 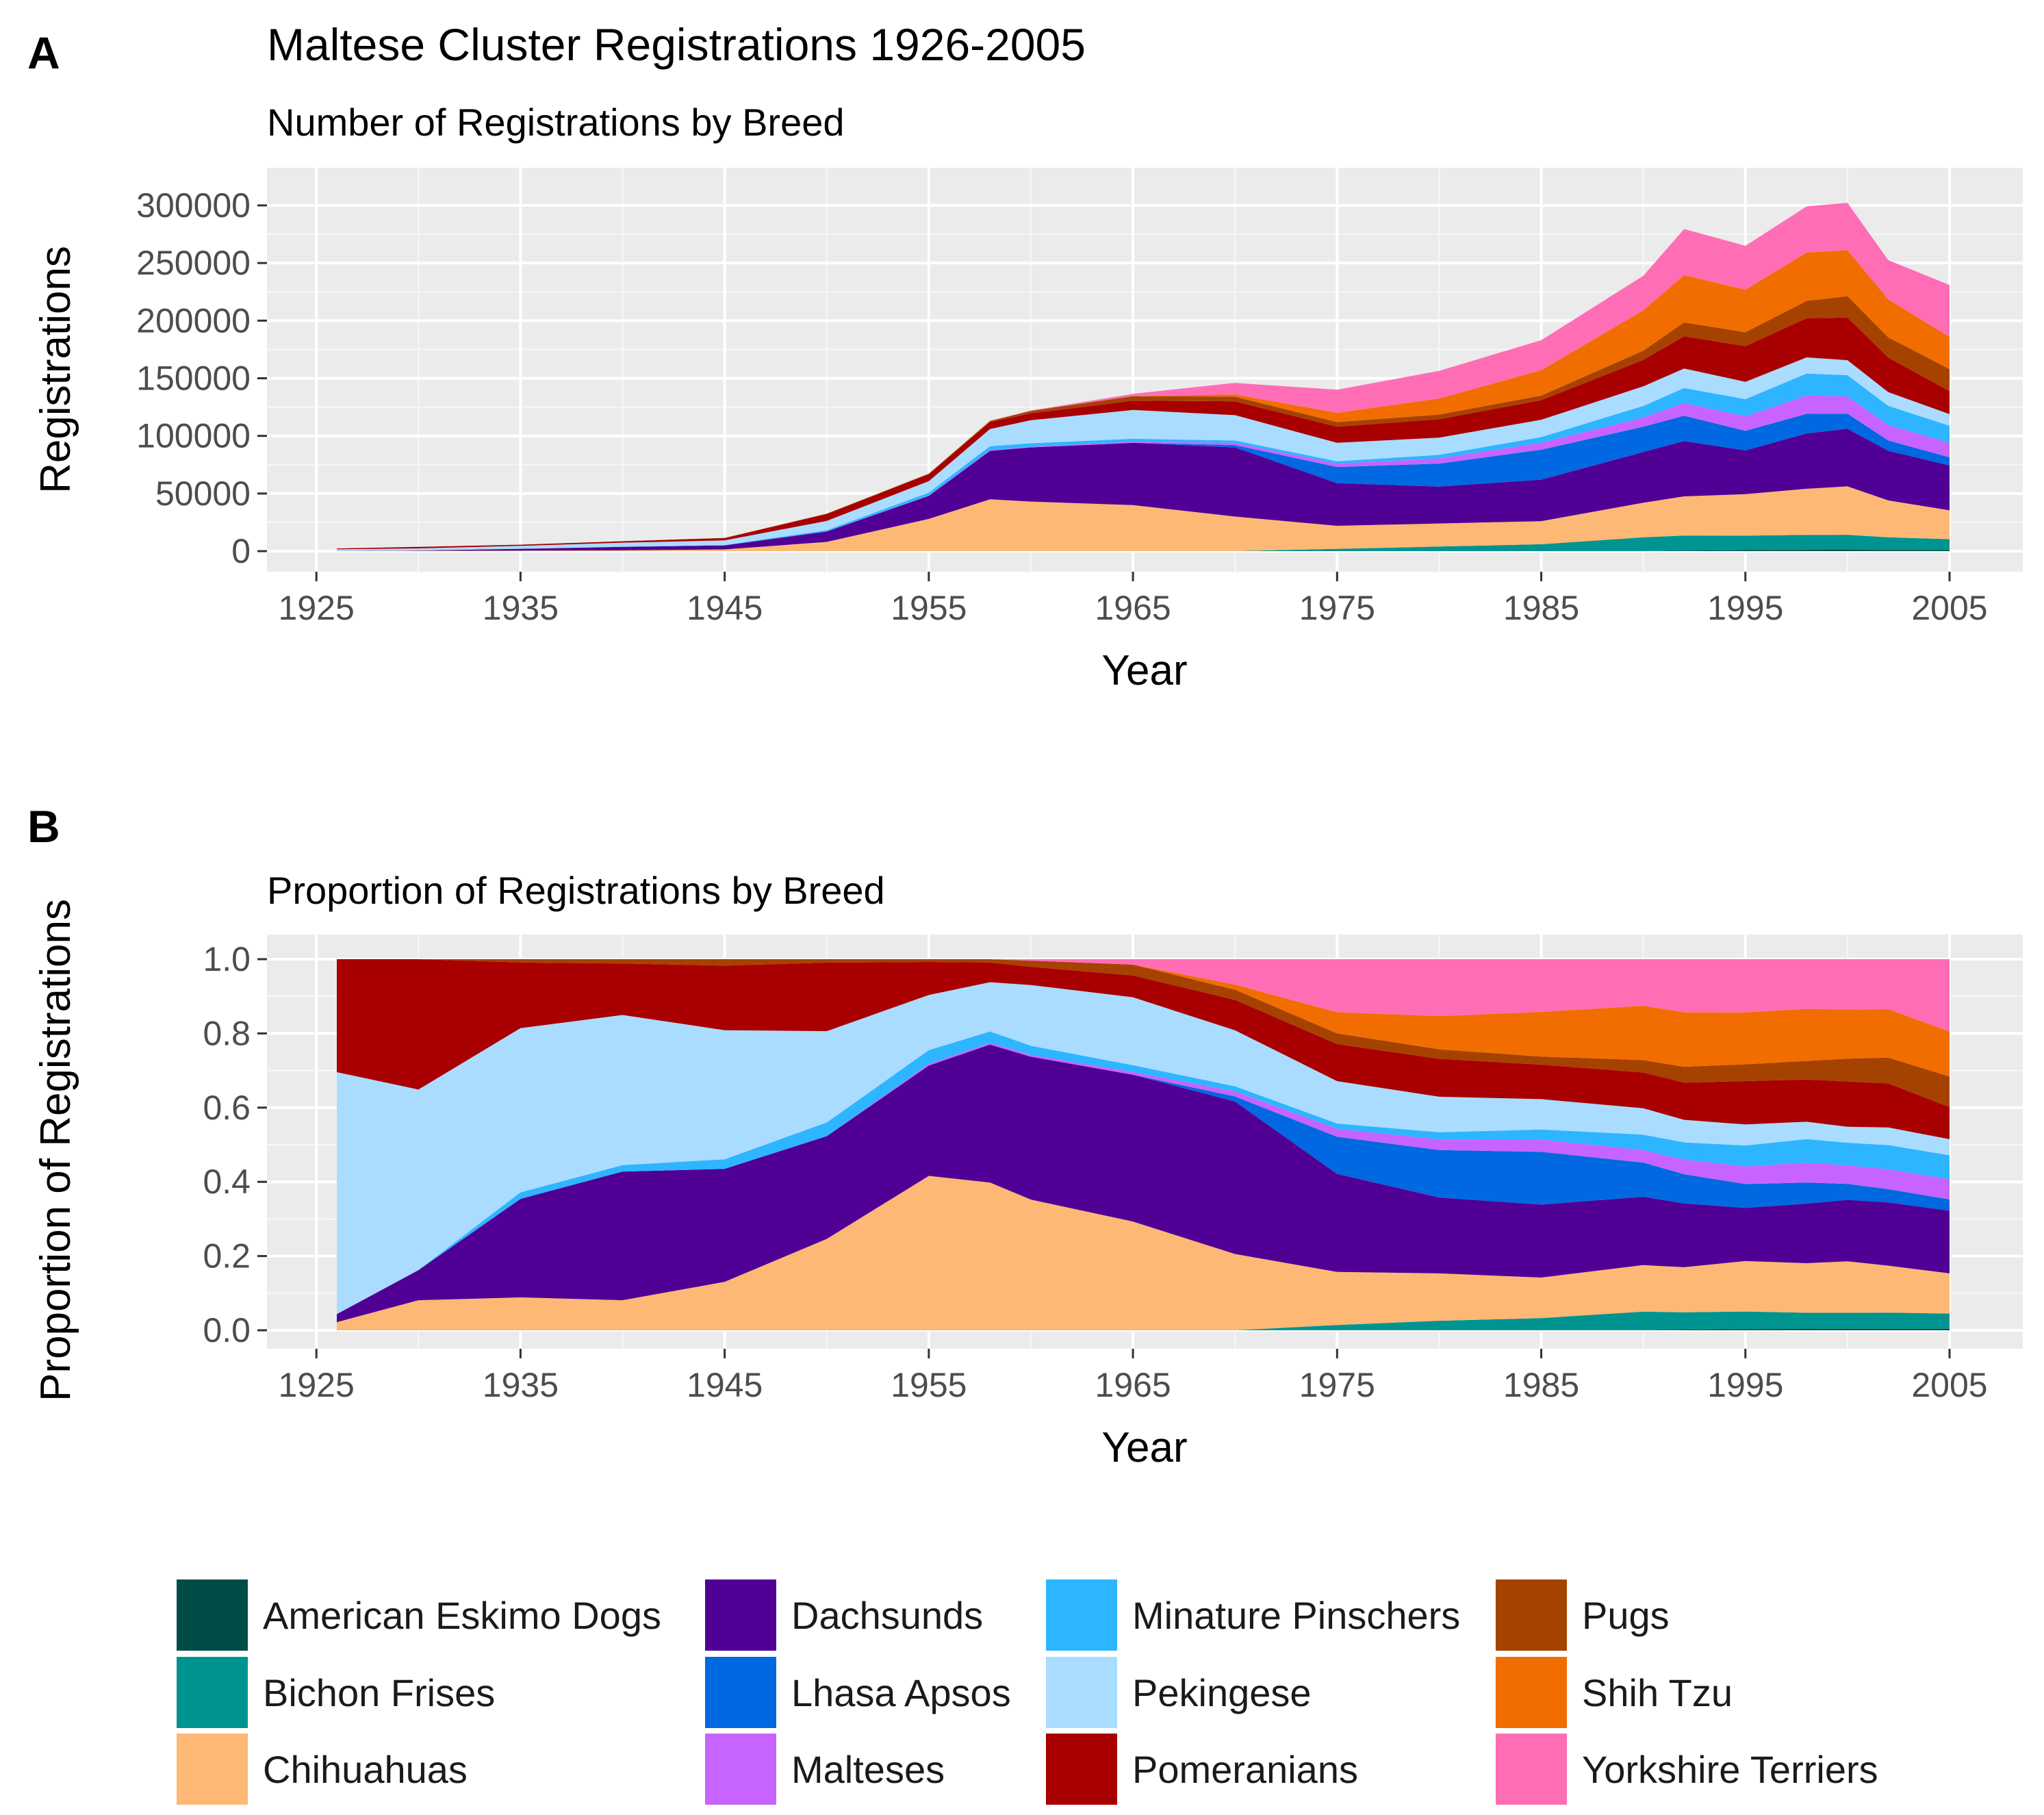 I want to click on y-tick-label: 0.0, so click(x=227, y=1330).